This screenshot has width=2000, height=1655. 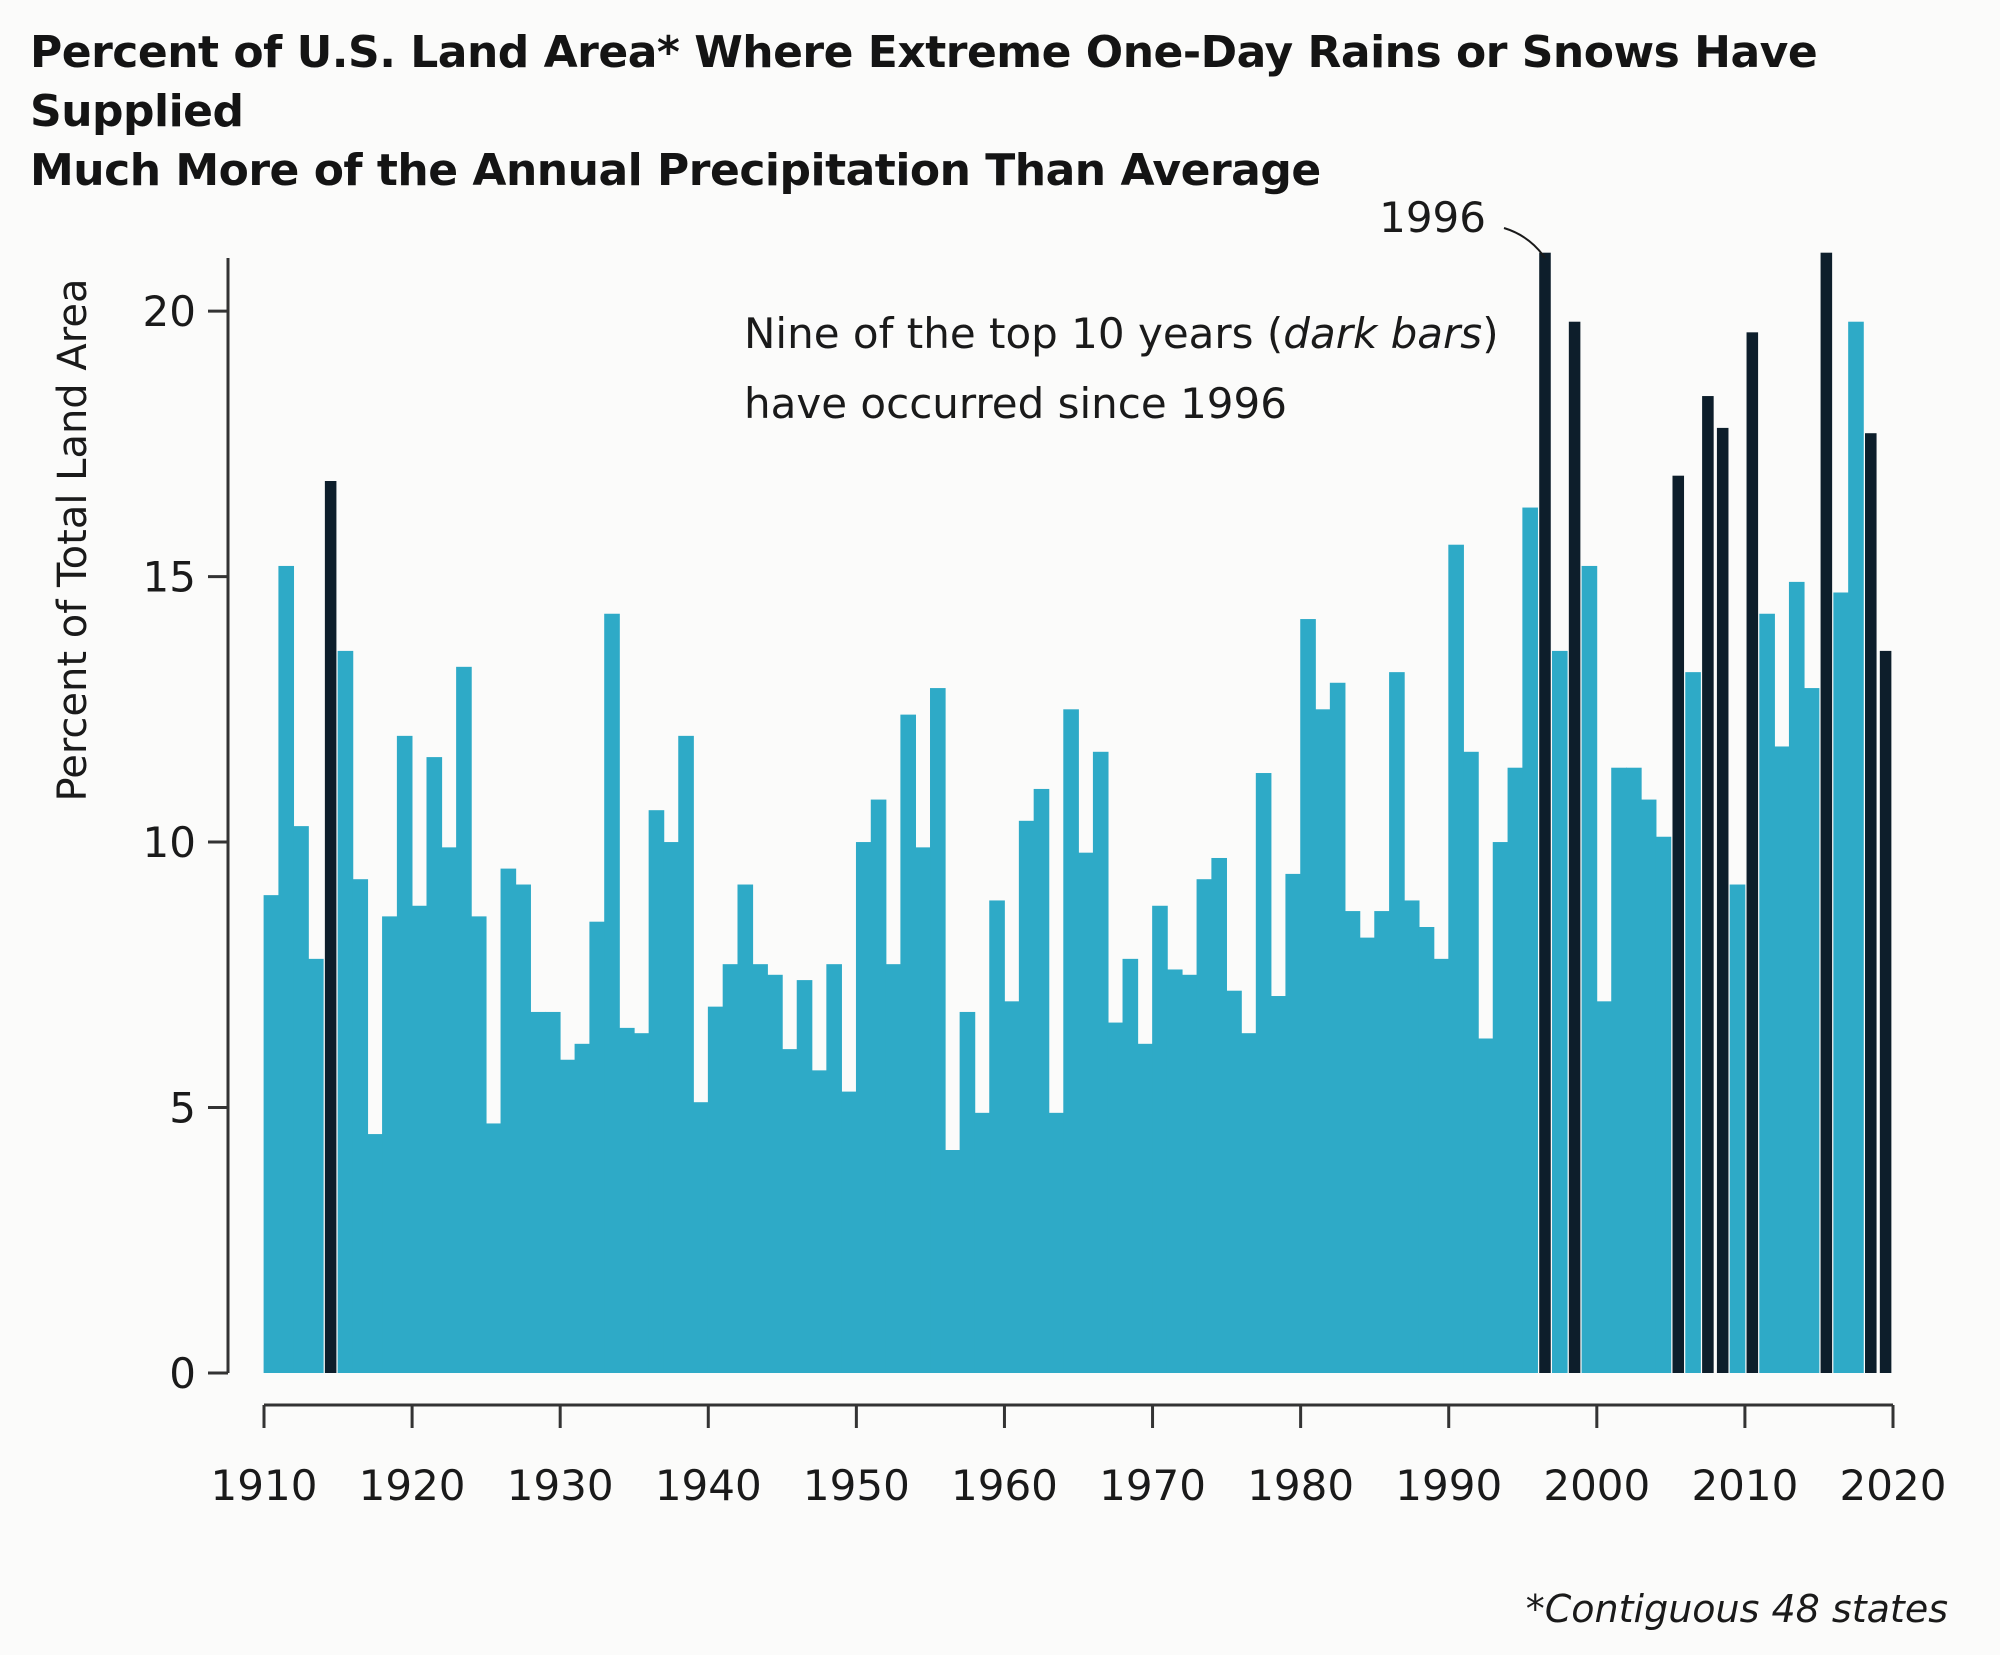 I want to click on bar-1974, so click(x=1219, y=1115).